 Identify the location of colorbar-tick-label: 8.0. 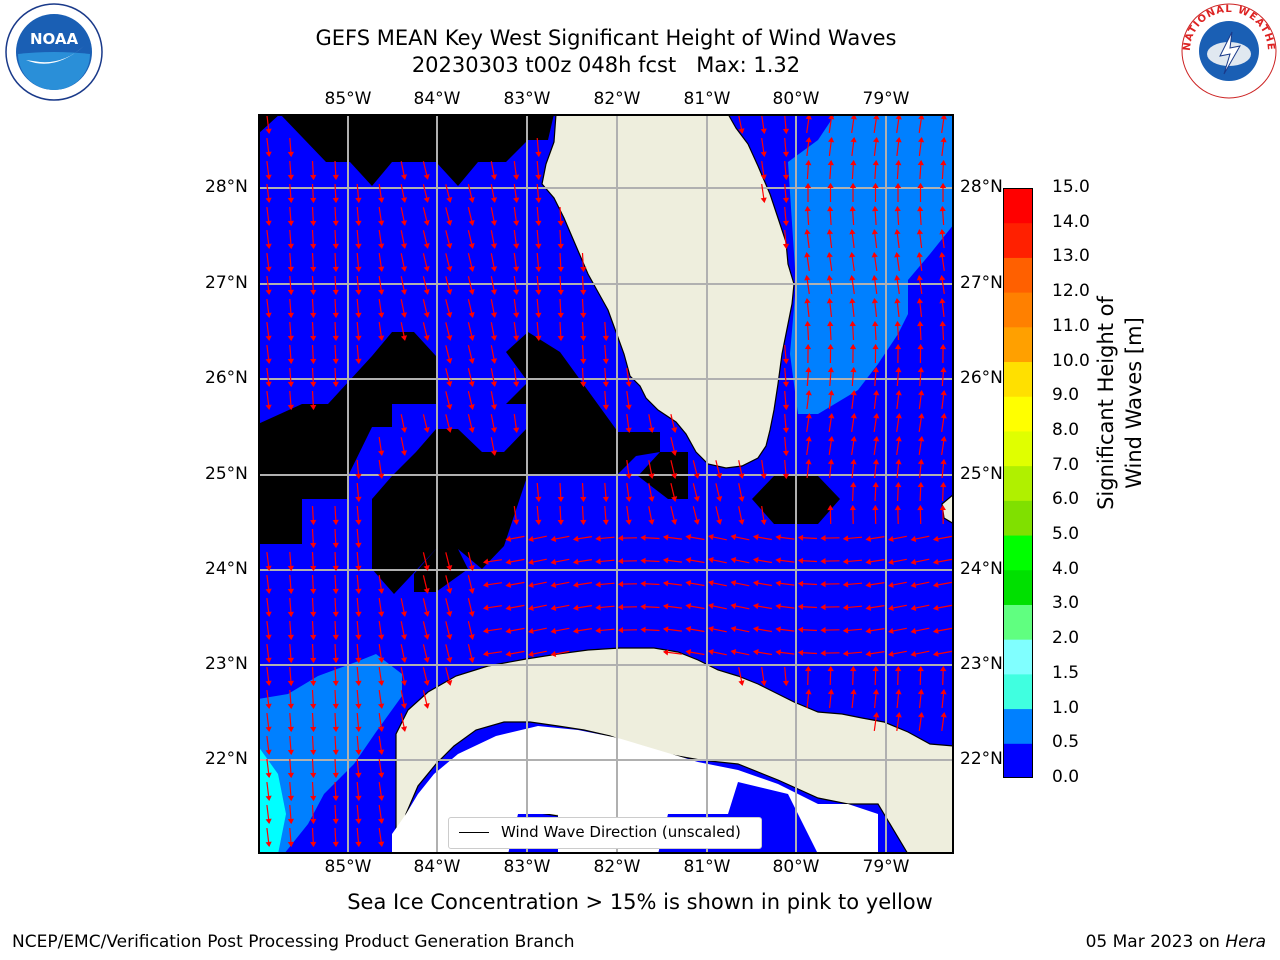
(1066, 429).